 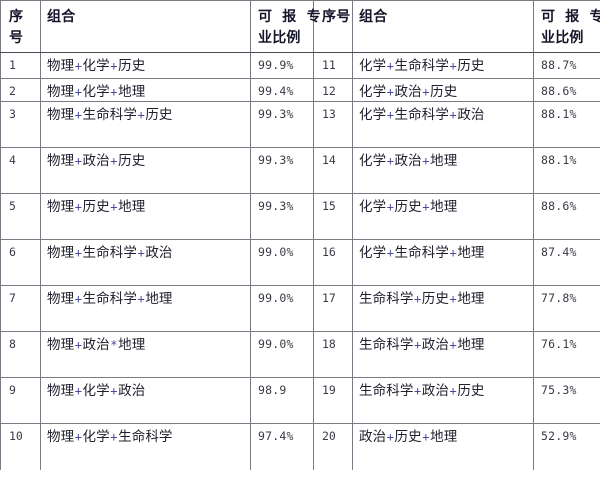 I want to click on column-header-combination-right-label: 组合, so click(x=373, y=16).